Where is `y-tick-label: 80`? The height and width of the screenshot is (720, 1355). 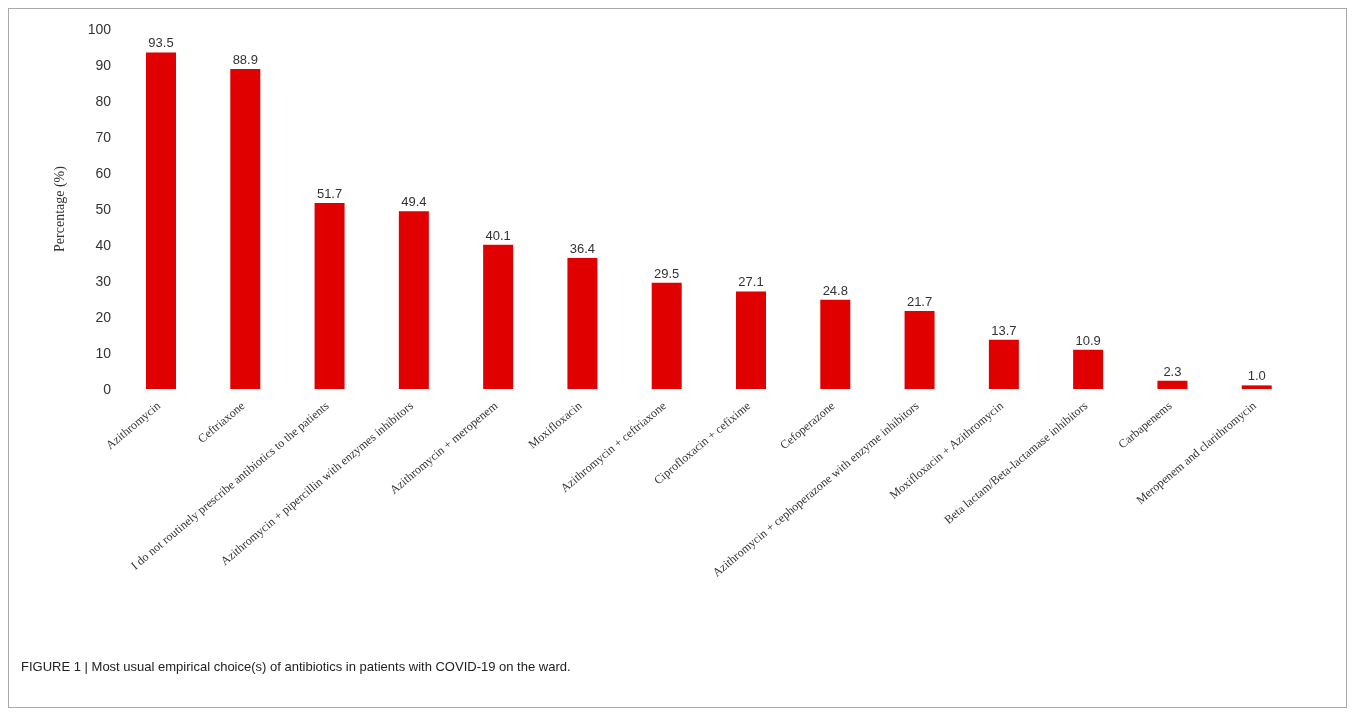
y-tick-label: 80 is located at coordinates (103, 100).